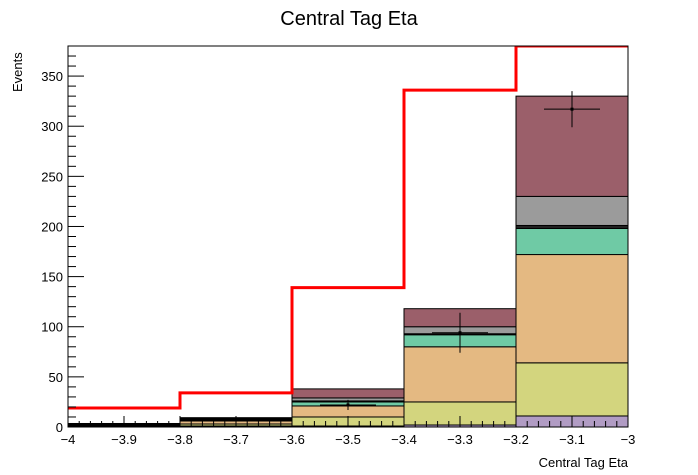  Describe the element at coordinates (404, 439) in the screenshot. I see `x-tick-label: −3.4` at that location.